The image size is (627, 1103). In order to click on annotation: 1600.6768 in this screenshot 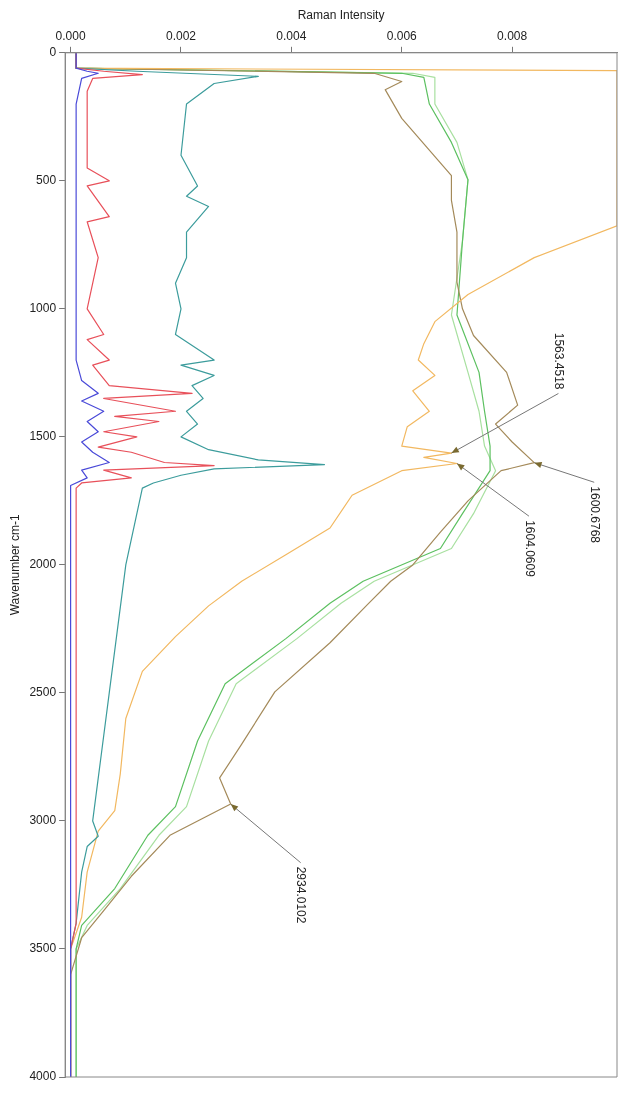, I will do `click(594, 515)`.